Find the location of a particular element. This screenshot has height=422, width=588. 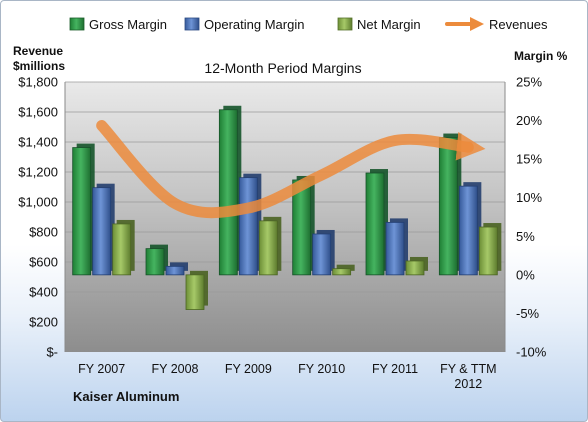

x-tick-label: FY 2007 is located at coordinates (101, 369).